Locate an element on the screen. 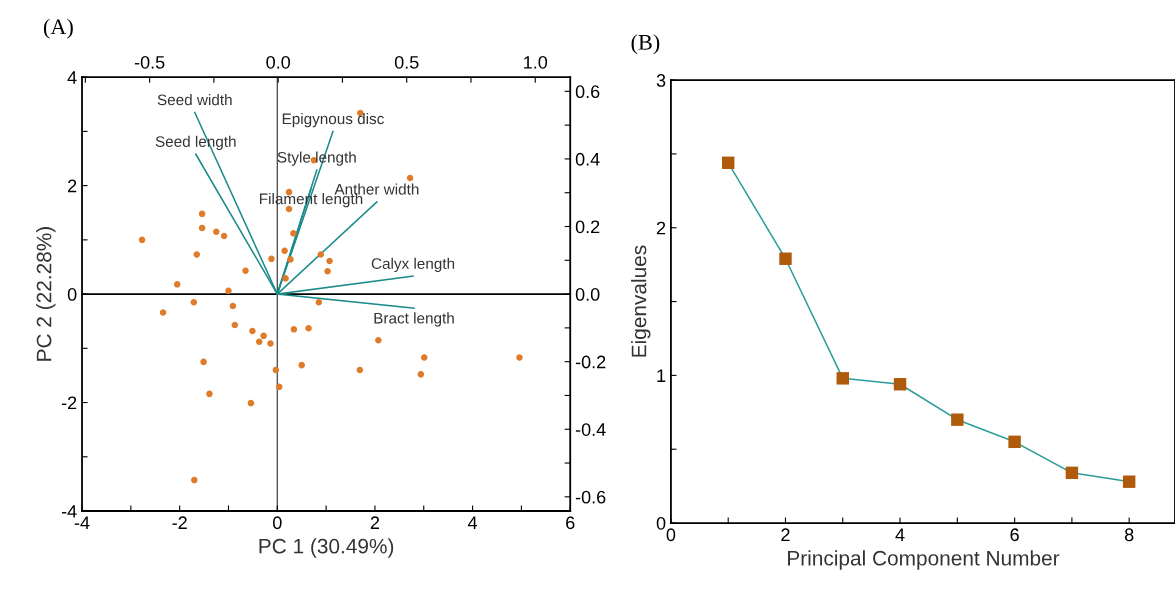 The image size is (1175, 589). y2-tick-label: 0.0 is located at coordinates (587, 294).